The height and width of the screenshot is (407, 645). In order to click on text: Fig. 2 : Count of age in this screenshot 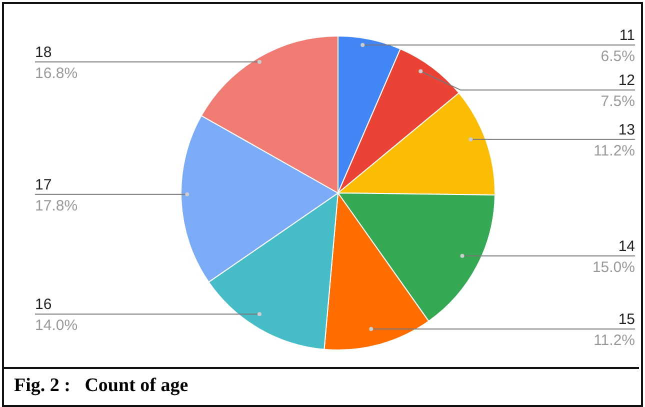, I will do `click(320, 384)`.